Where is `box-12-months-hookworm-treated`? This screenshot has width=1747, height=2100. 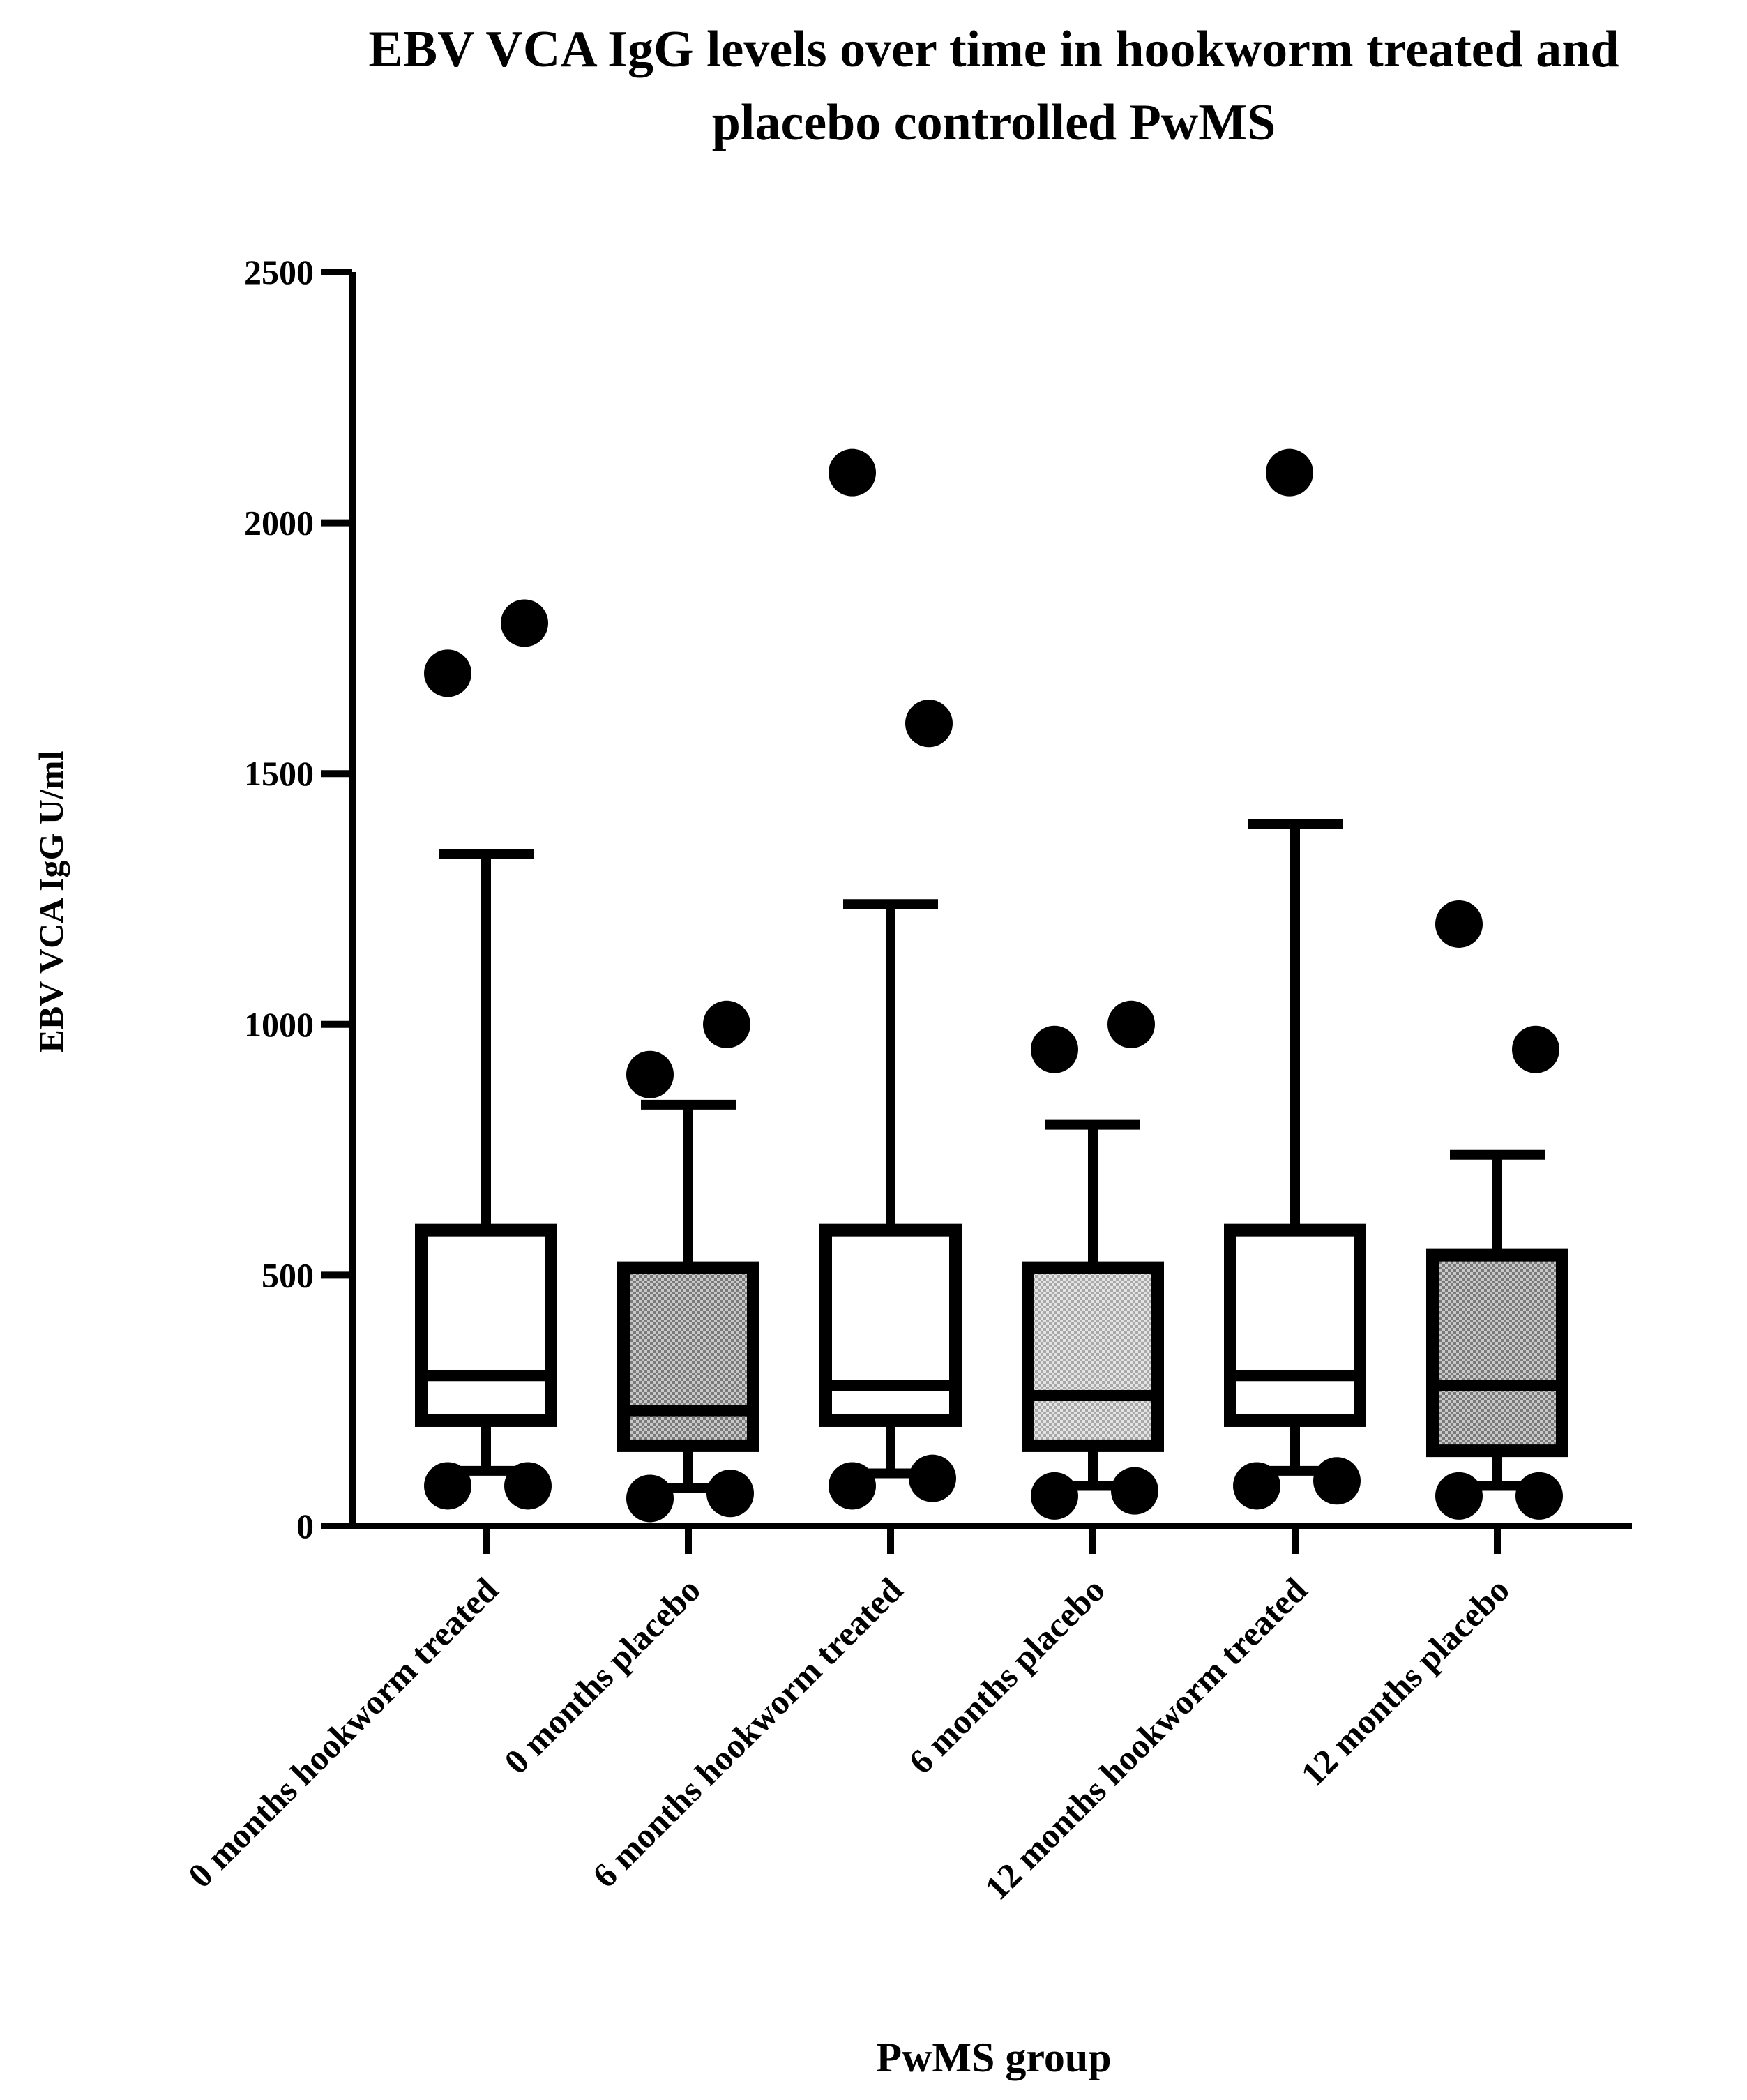 box-12-months-hookworm-treated is located at coordinates (1295, 1147).